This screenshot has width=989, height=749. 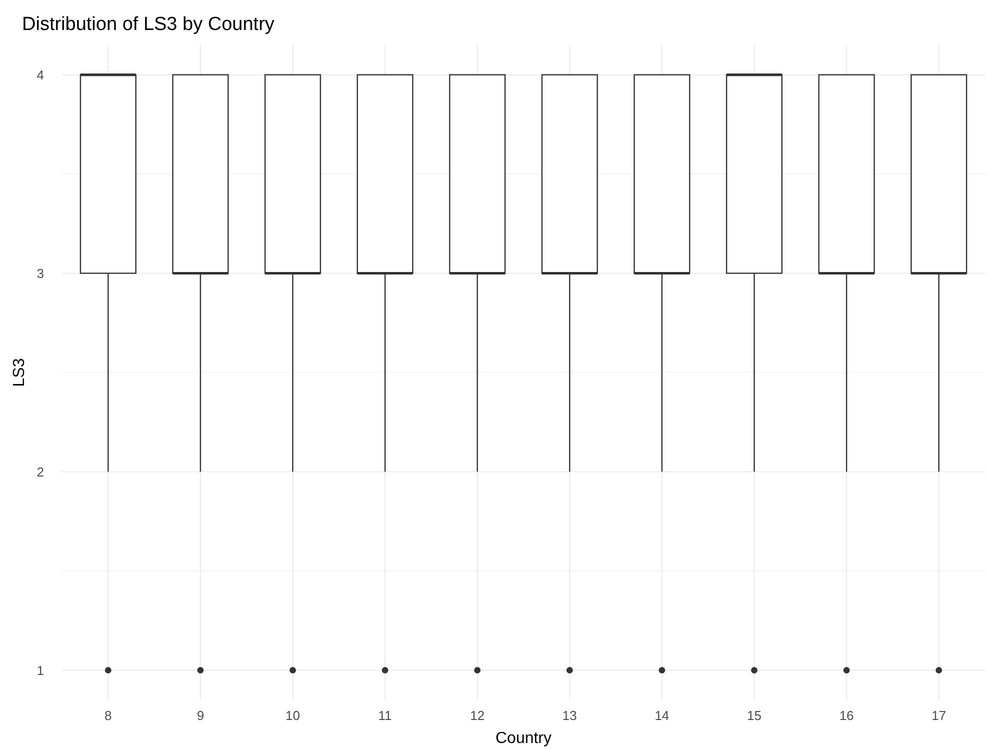 I want to click on x-tick-label: 11, so click(x=385, y=715).